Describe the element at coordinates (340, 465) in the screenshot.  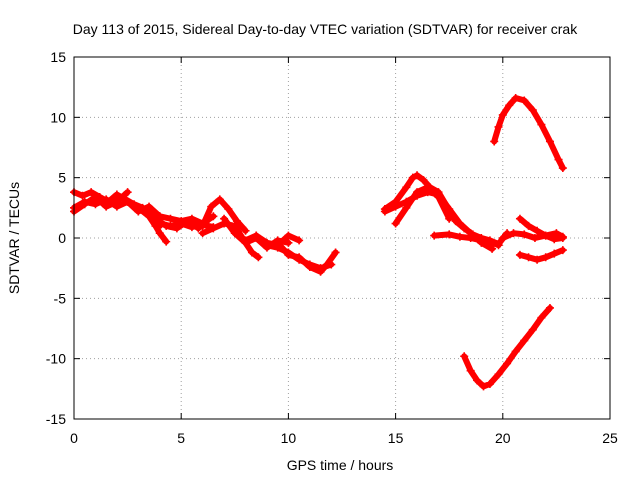
I see `x-axis-title: GPS time / hours` at that location.